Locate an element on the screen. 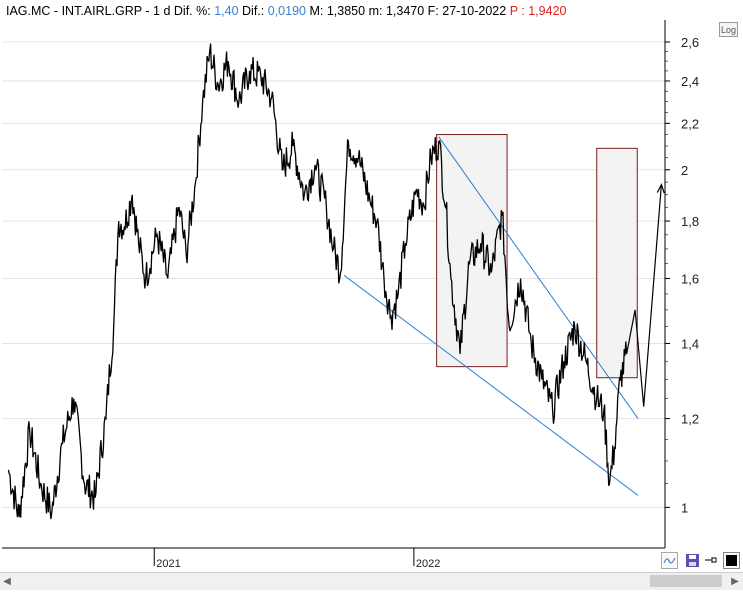 The width and height of the screenshot is (743, 594). trendline is located at coordinates (538, 277).